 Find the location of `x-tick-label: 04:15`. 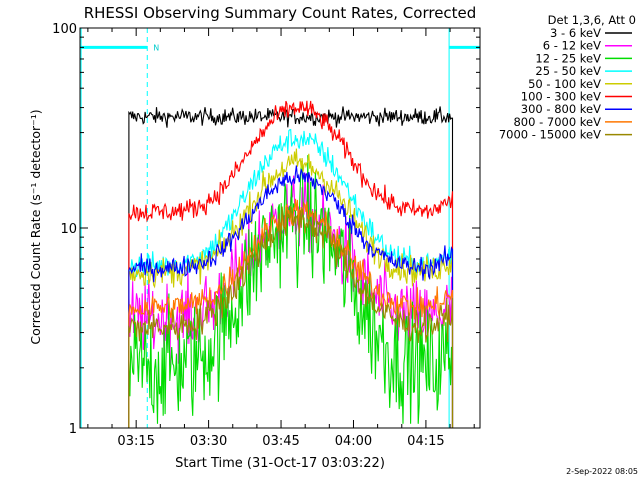

x-tick-label: 04:15 is located at coordinates (425, 441).